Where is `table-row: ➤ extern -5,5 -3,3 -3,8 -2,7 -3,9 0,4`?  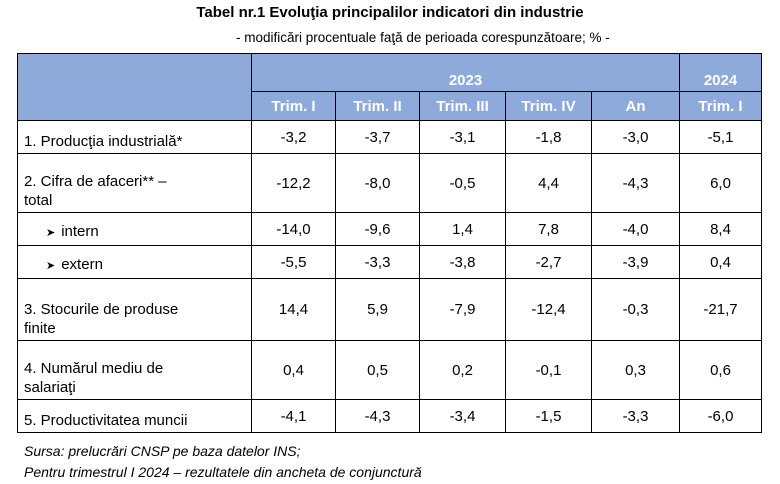
table-row: ➤ extern -5,5 -3,3 -3,8 -2,7 -3,9 0,4 is located at coordinates (389, 262).